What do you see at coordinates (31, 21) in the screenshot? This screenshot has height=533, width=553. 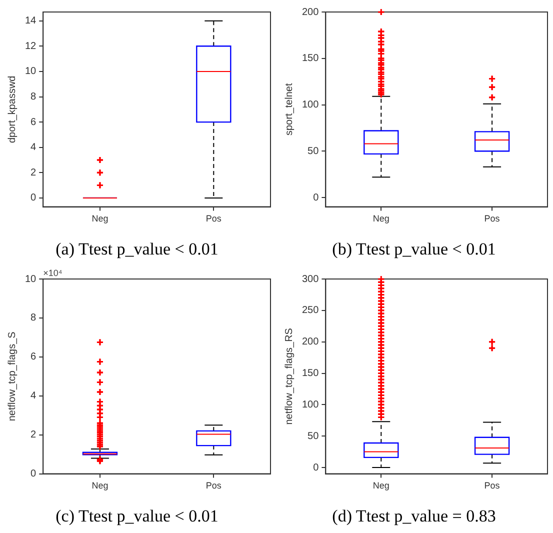 I see `y-tick-label: 14` at bounding box center [31, 21].